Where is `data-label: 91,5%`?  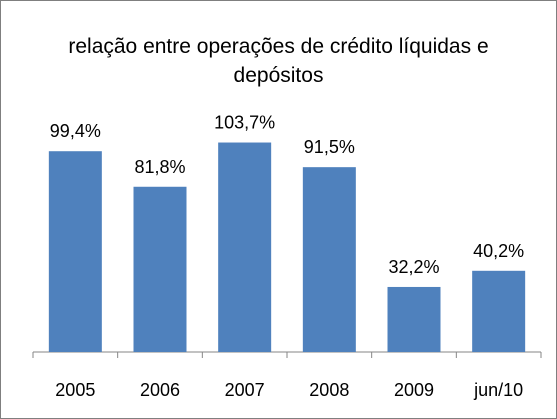 data-label: 91,5% is located at coordinates (329, 147).